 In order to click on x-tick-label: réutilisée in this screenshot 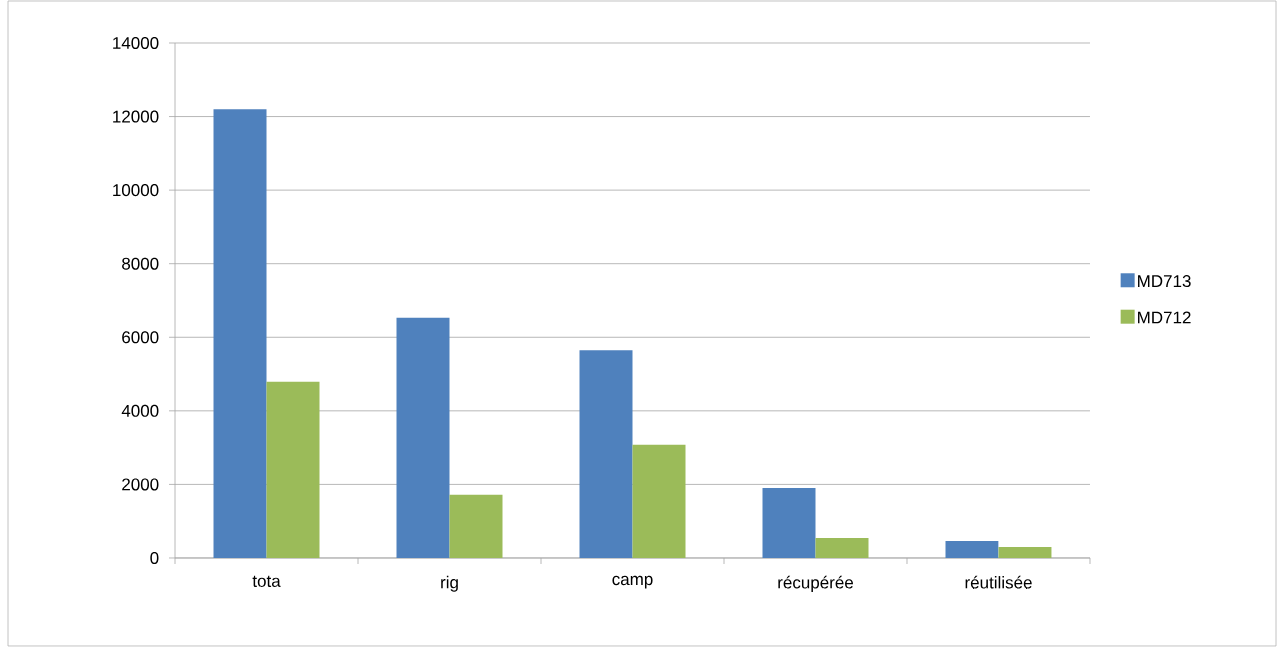, I will do `click(998, 582)`.